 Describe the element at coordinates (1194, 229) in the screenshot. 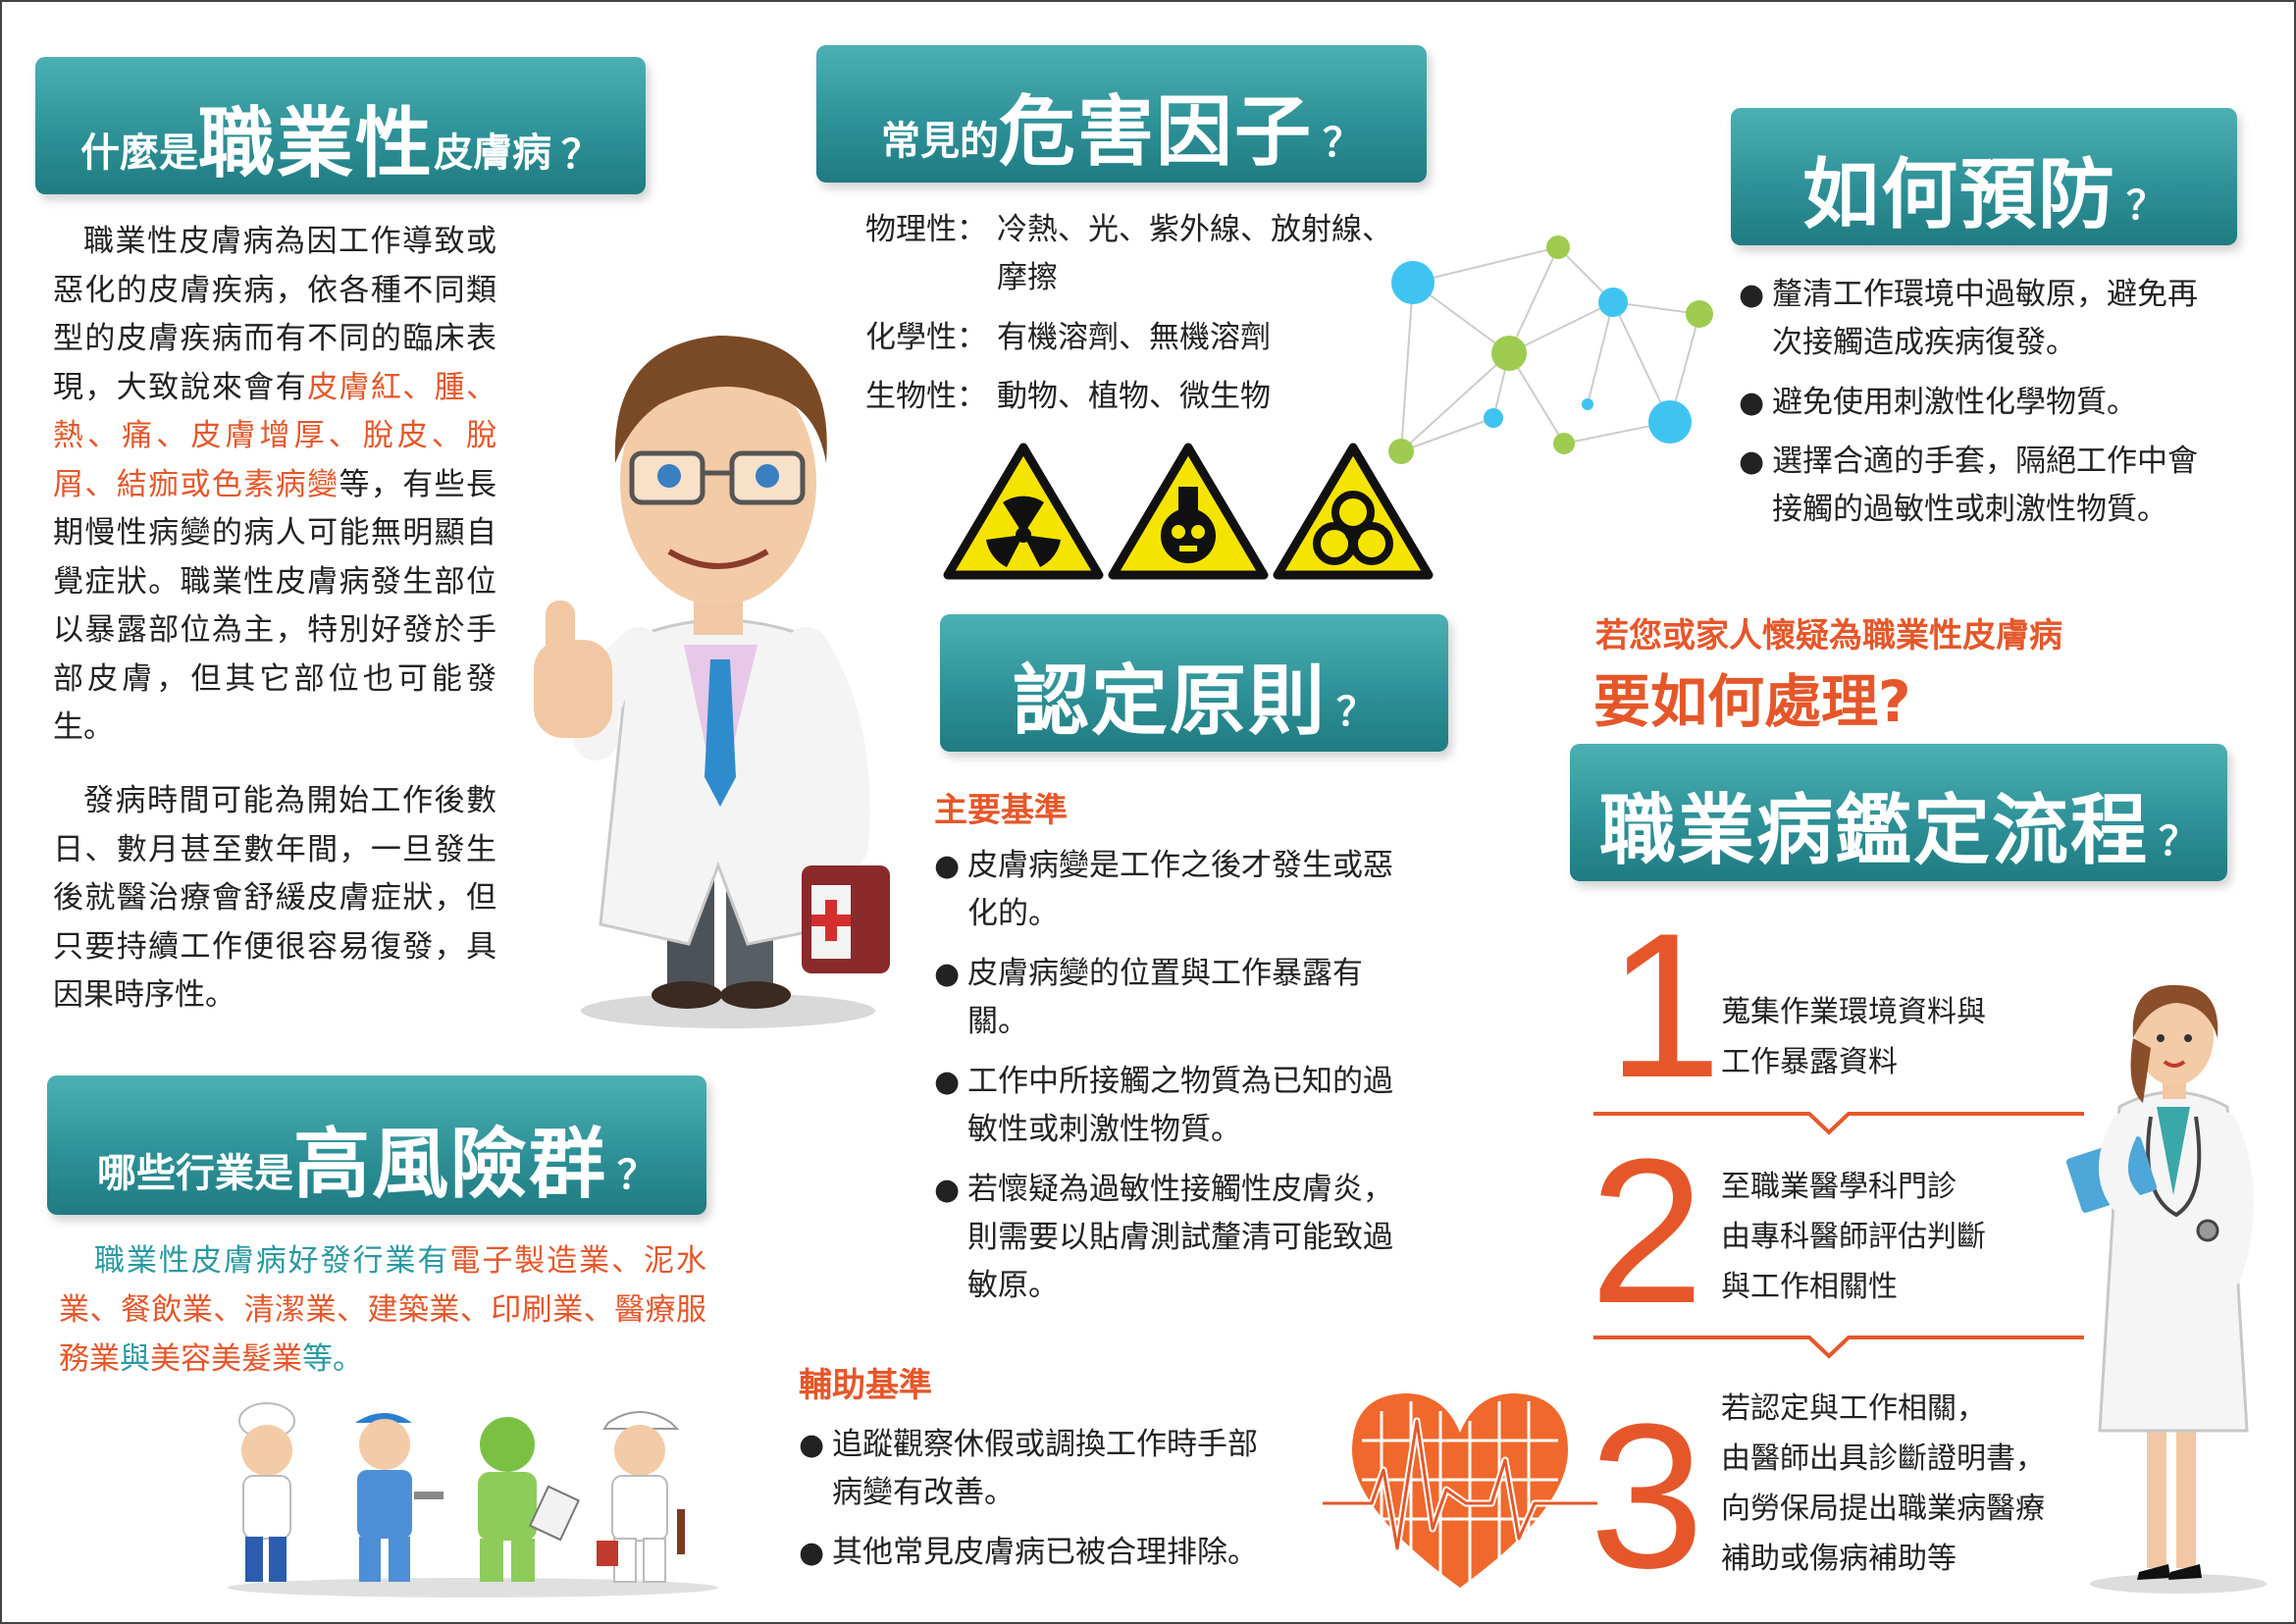

I see `hazard-text: 冷熱、光、紫外線、放射線、` at that location.